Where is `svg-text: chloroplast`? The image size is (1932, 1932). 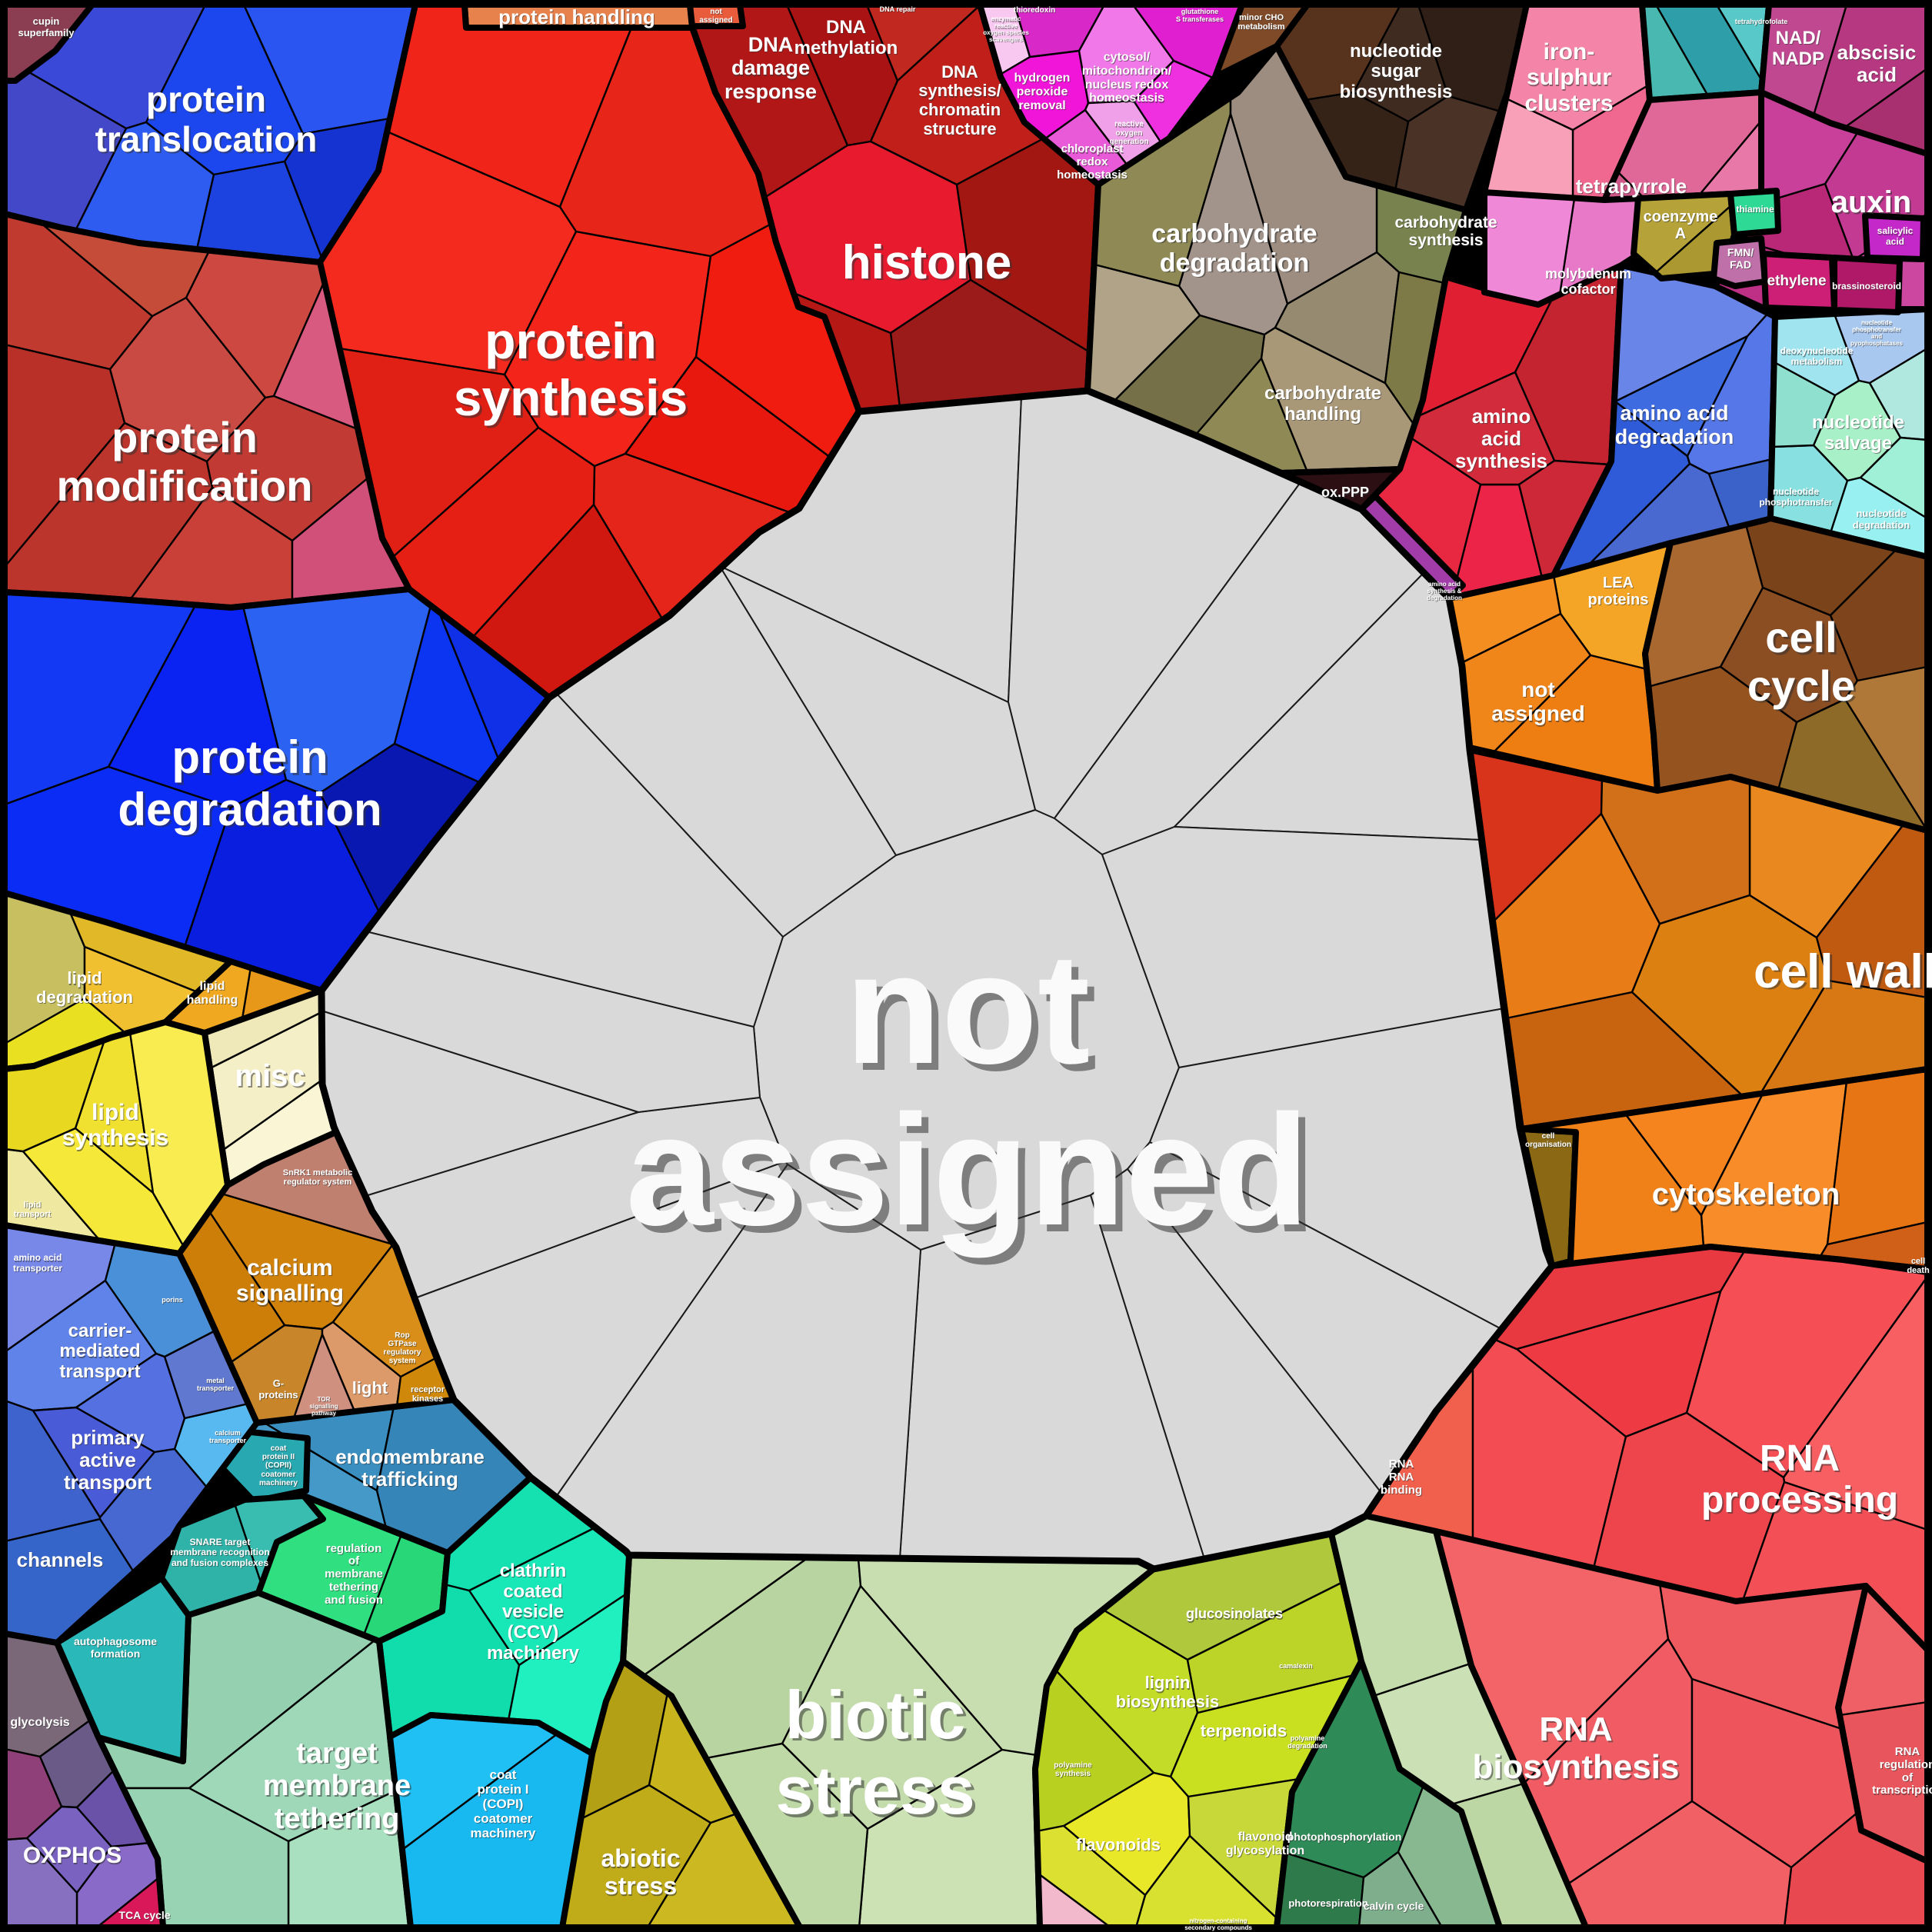 svg-text: chloroplast is located at coordinates (1093, 150).